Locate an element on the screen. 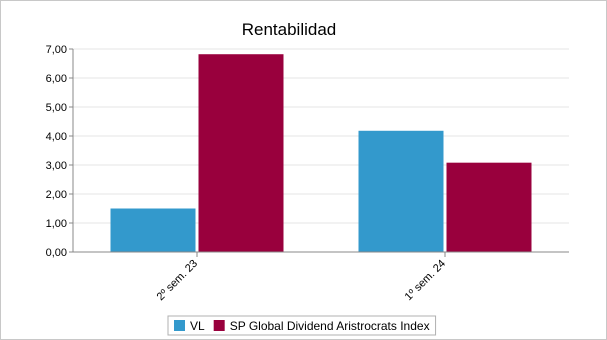 The height and width of the screenshot is (340, 607). legend-label: SP Global Dividend Aristrocrats Index is located at coordinates (330, 326).